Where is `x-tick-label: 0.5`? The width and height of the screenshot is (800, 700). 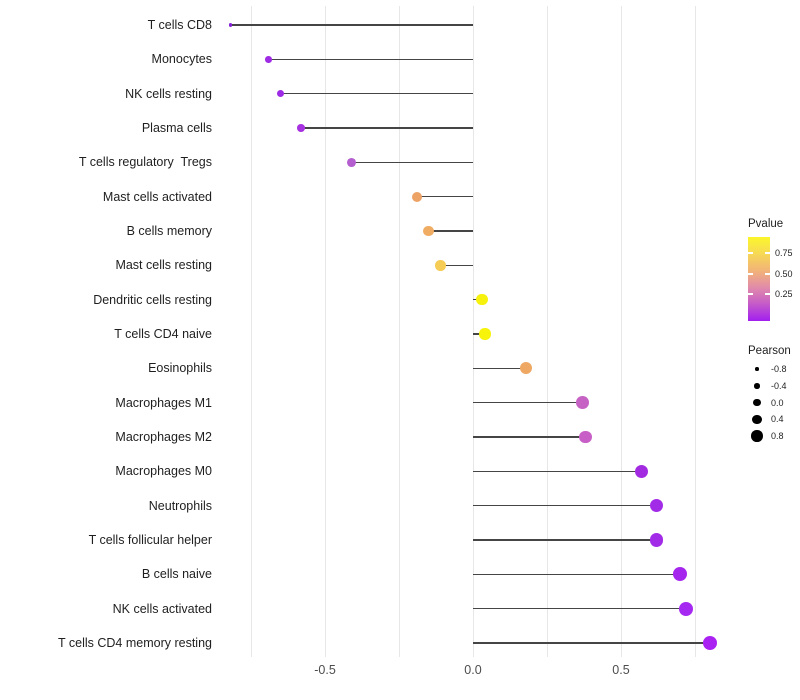
x-tick-label: 0.5 is located at coordinates (621, 670).